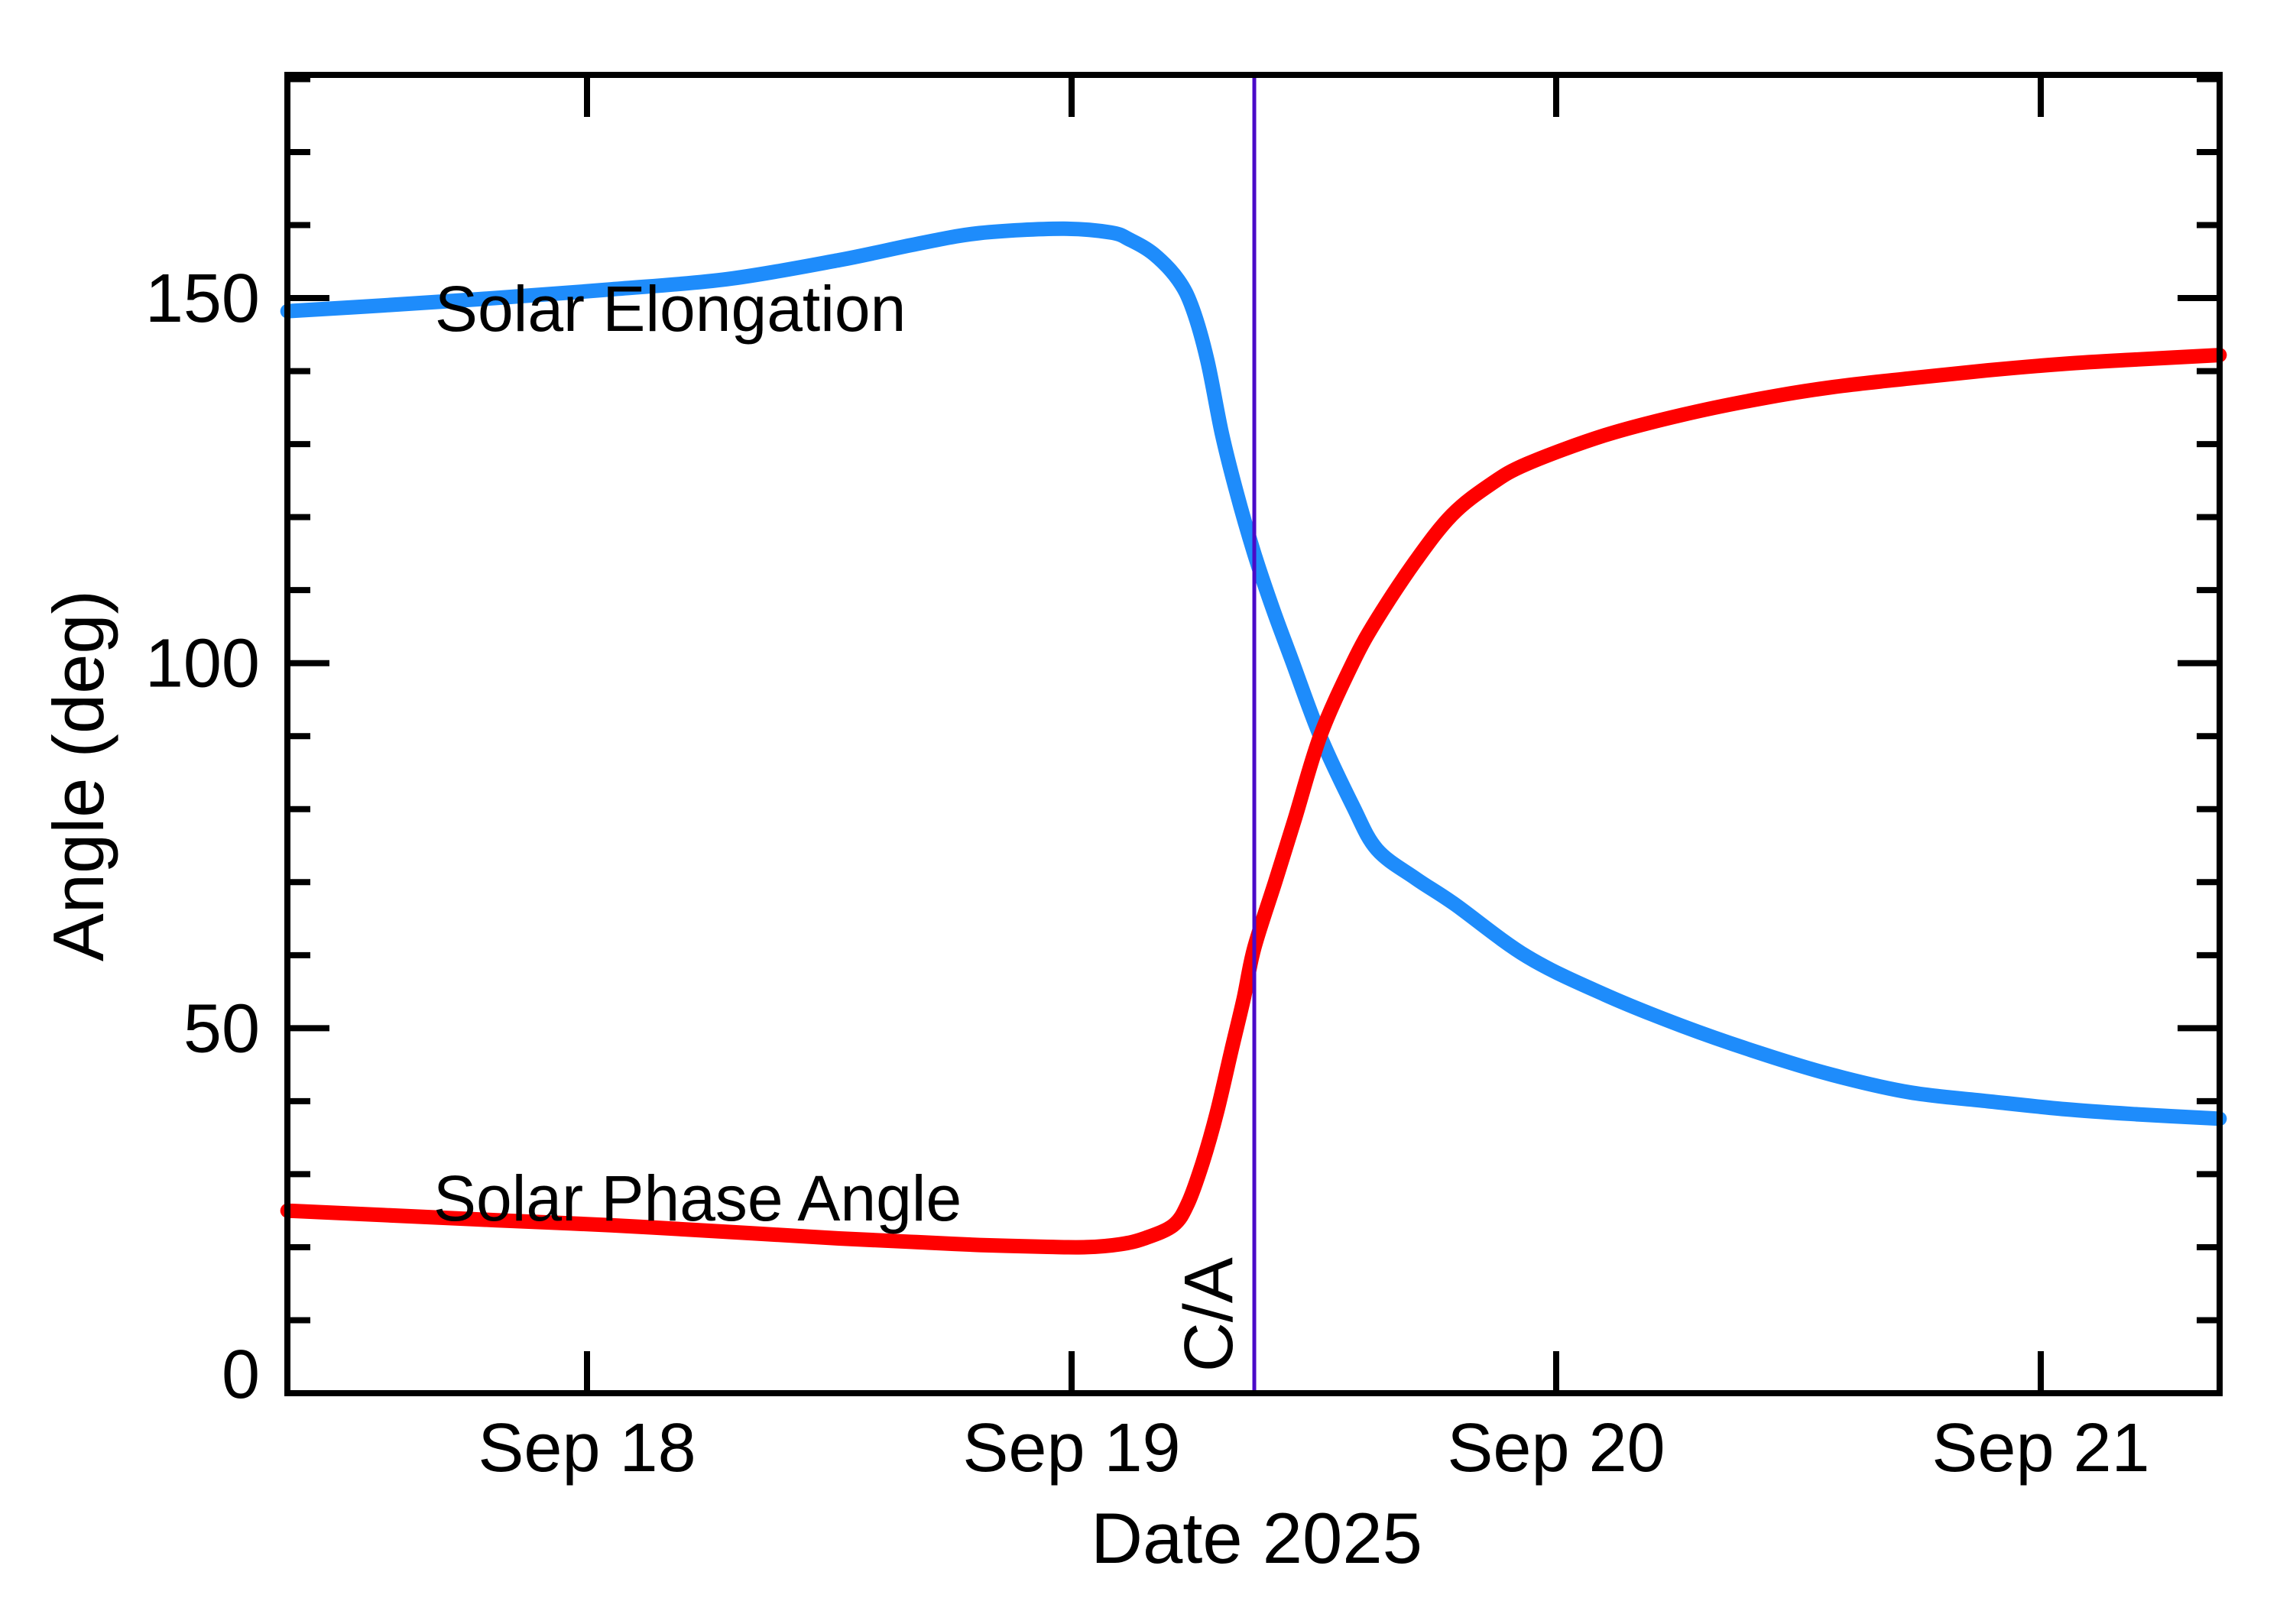 The width and height of the screenshot is (2293, 1624). I want to click on x-tick-label: Sep 19, so click(1071, 1448).